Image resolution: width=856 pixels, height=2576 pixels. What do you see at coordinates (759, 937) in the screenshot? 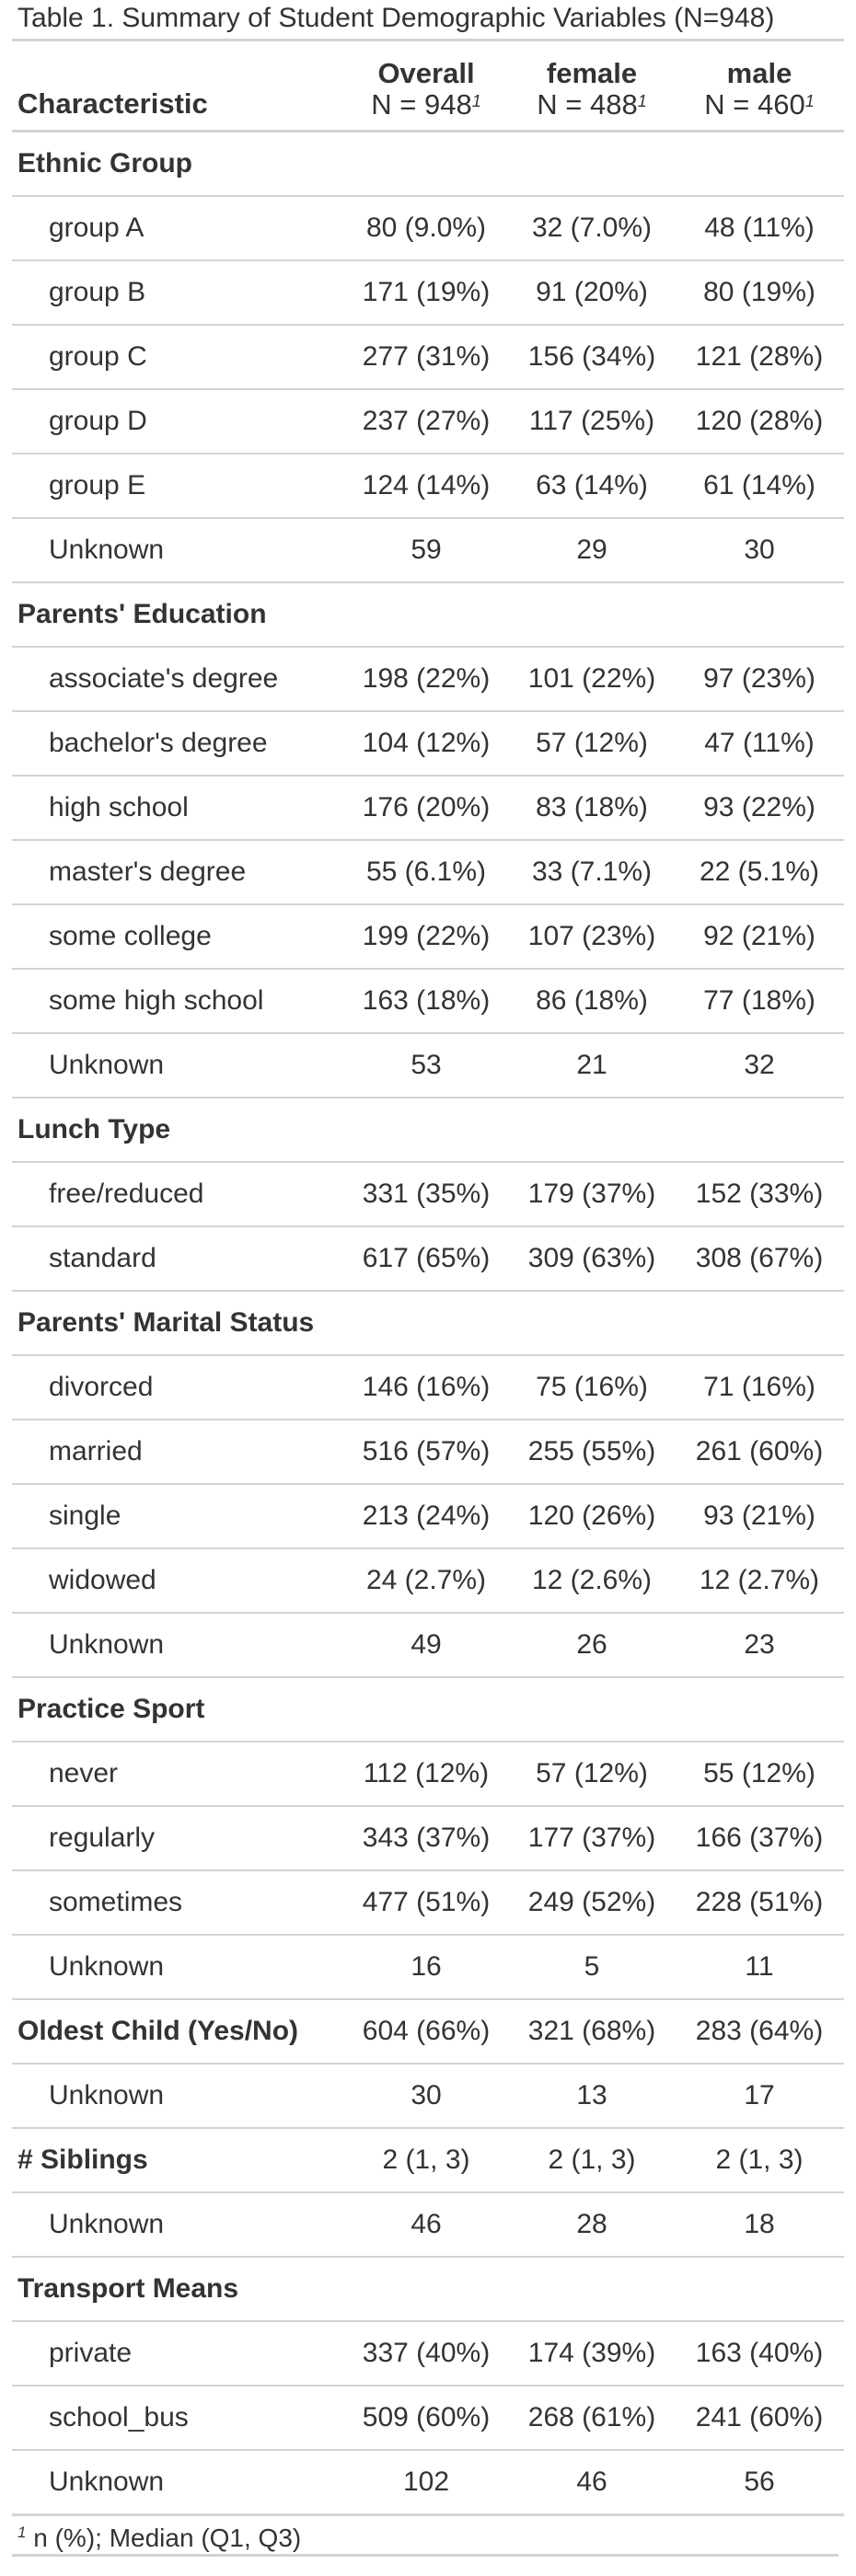
I see `cell-male: 92 (21%)` at bounding box center [759, 937].